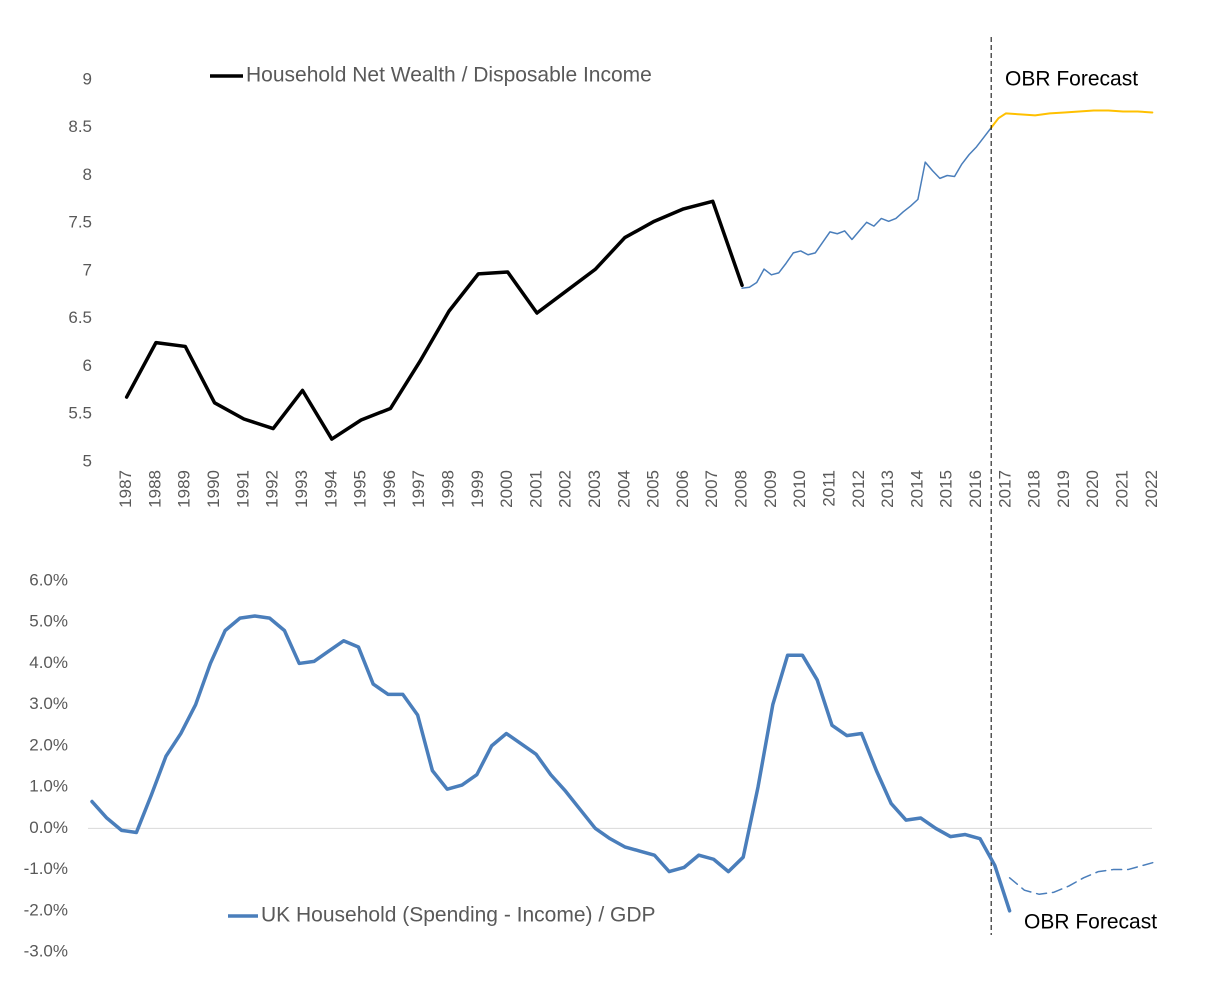 The height and width of the screenshot is (983, 1222). Describe the element at coordinates (330, 489) in the screenshot. I see `x-tick-label: 1994` at that location.